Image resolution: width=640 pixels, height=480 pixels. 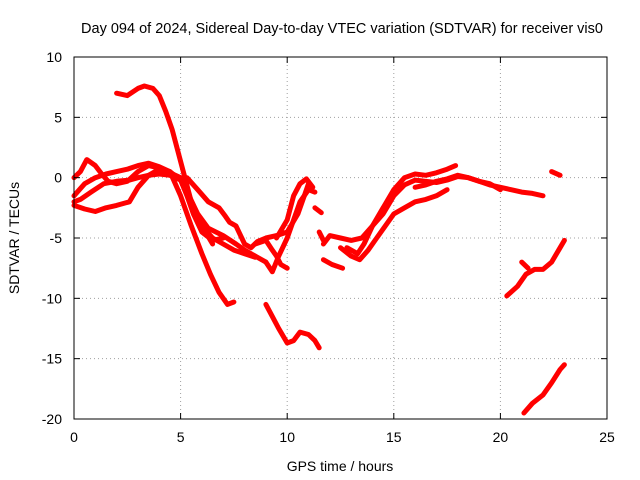 What do you see at coordinates (56, 238) in the screenshot?
I see `y-tick-label: -5` at bounding box center [56, 238].